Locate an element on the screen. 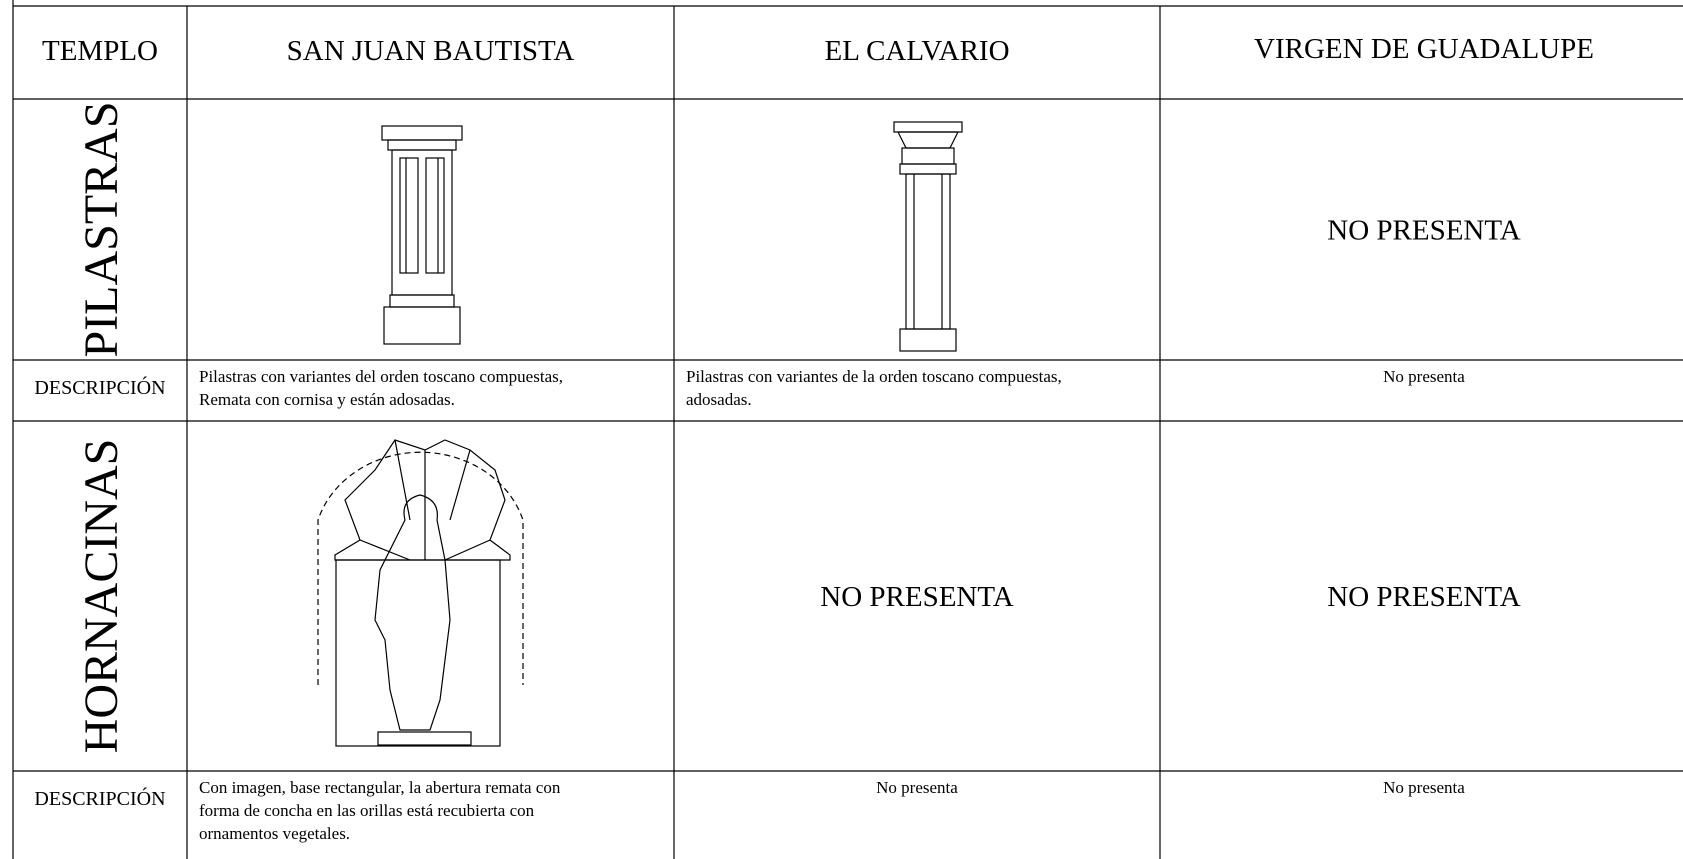 The image size is (1683, 859). description-text: ornamentos vegetales. is located at coordinates (274, 833).